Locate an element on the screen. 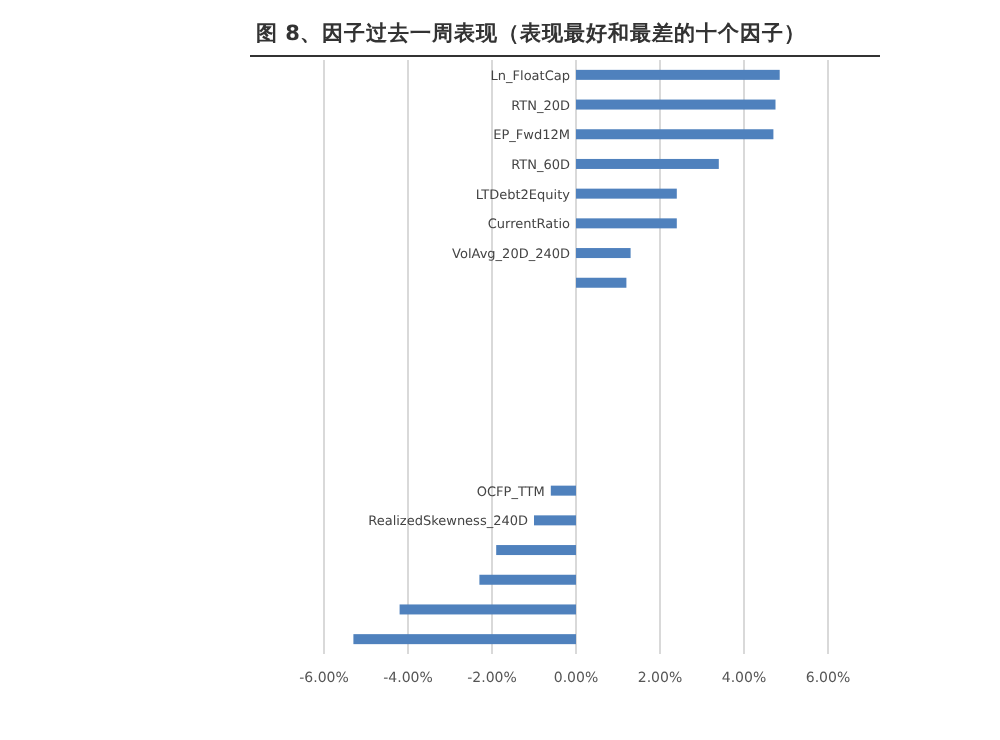  chart-title: 图 8、因子过去一周表现（表现最好和最差的十个因子） is located at coordinates (531, 33).